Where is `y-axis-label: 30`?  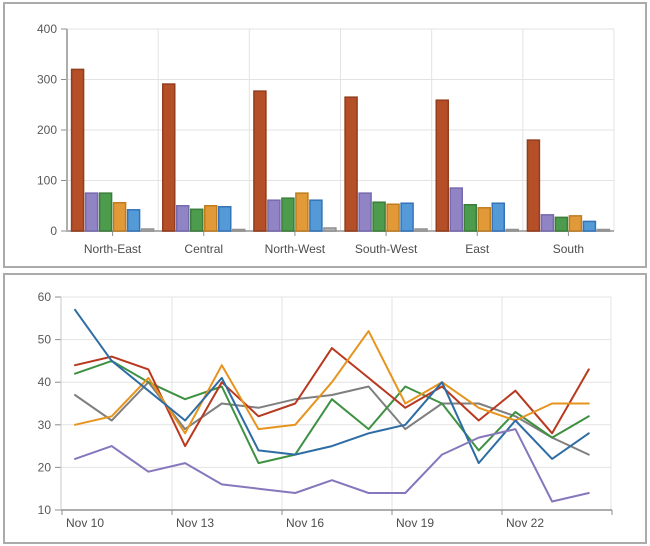
y-axis-label: 30 is located at coordinates (45, 425).